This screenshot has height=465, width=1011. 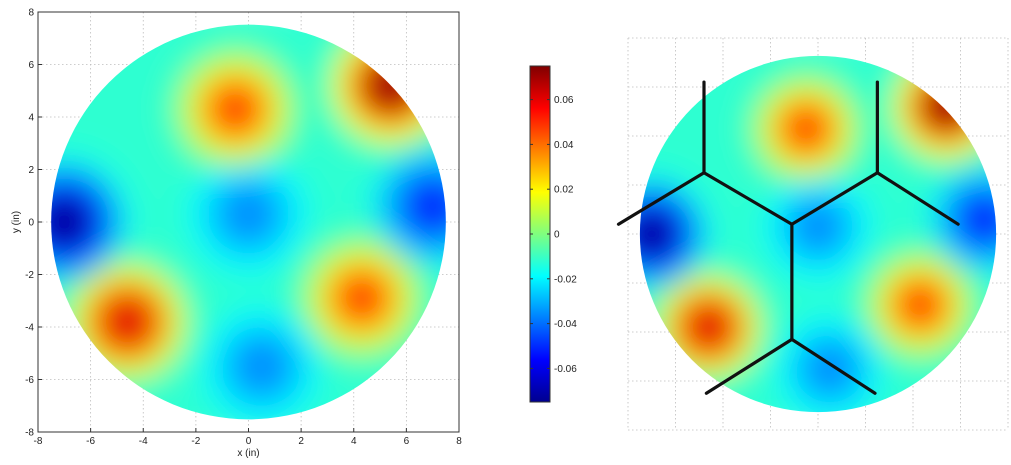 I want to click on y-tick-label: 6, so click(x=31, y=65).